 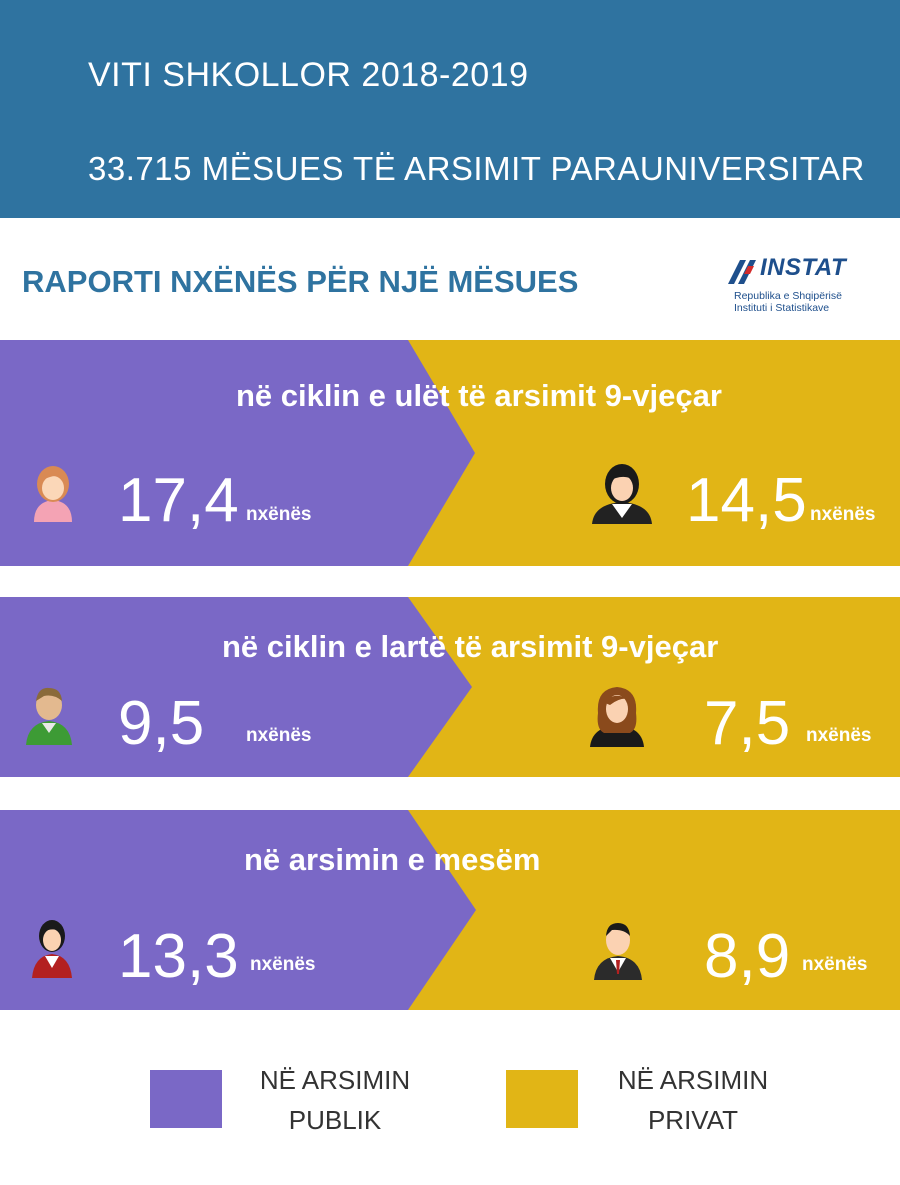 What do you see at coordinates (335, 1100) in the screenshot?
I see `legend-public-label: NË ARSIMIN PUBLIK` at bounding box center [335, 1100].